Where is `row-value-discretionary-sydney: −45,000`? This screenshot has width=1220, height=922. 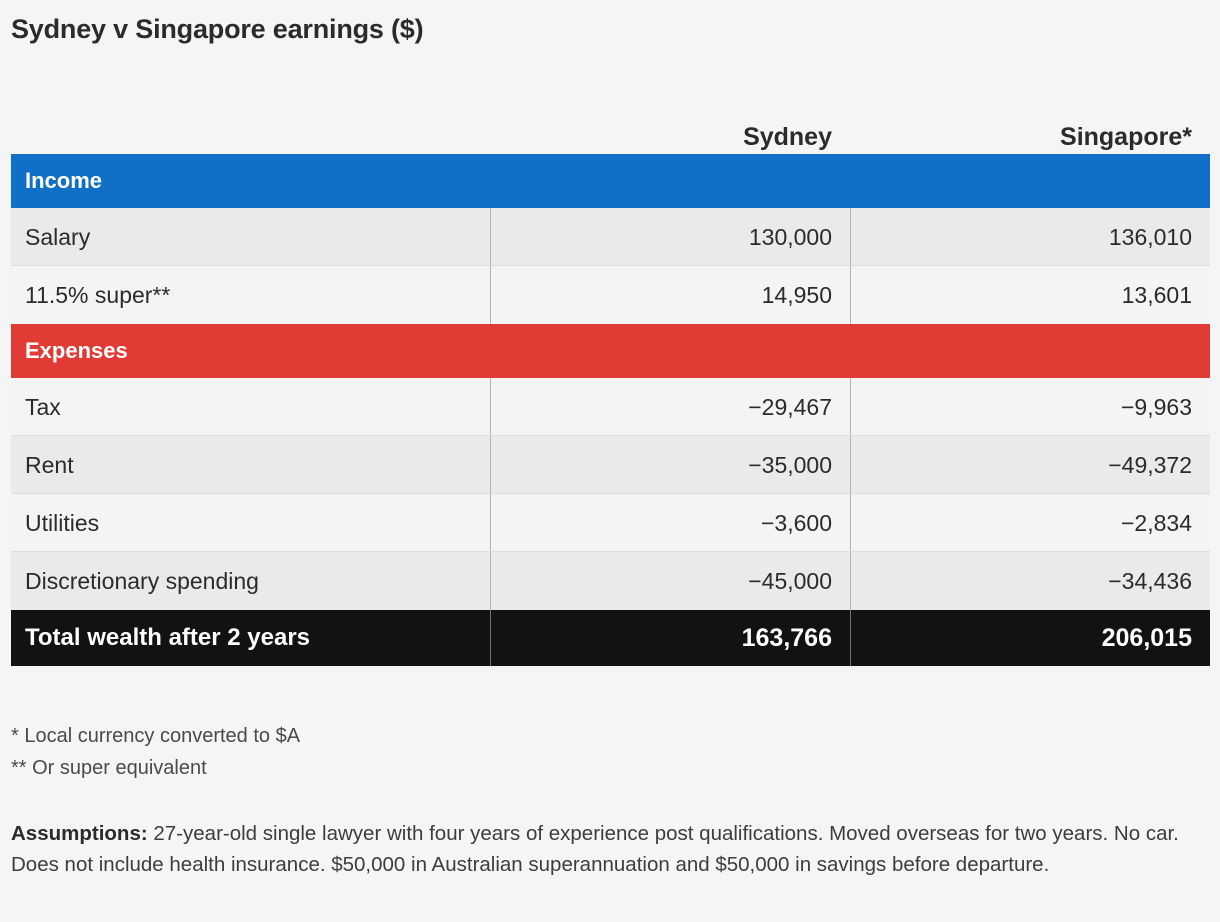 row-value-discretionary-sydney: −45,000 is located at coordinates (790, 580).